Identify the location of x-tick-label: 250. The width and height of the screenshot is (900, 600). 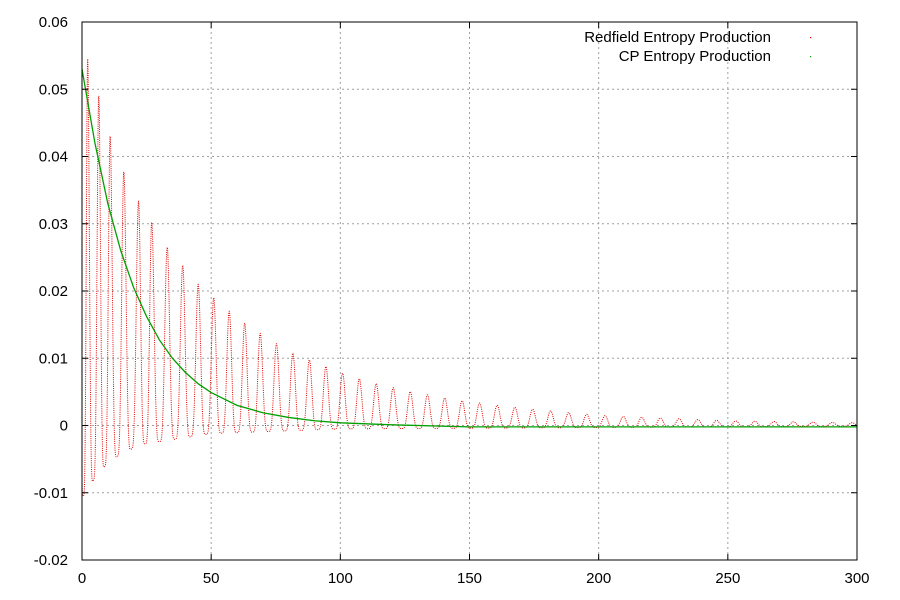
(727, 578).